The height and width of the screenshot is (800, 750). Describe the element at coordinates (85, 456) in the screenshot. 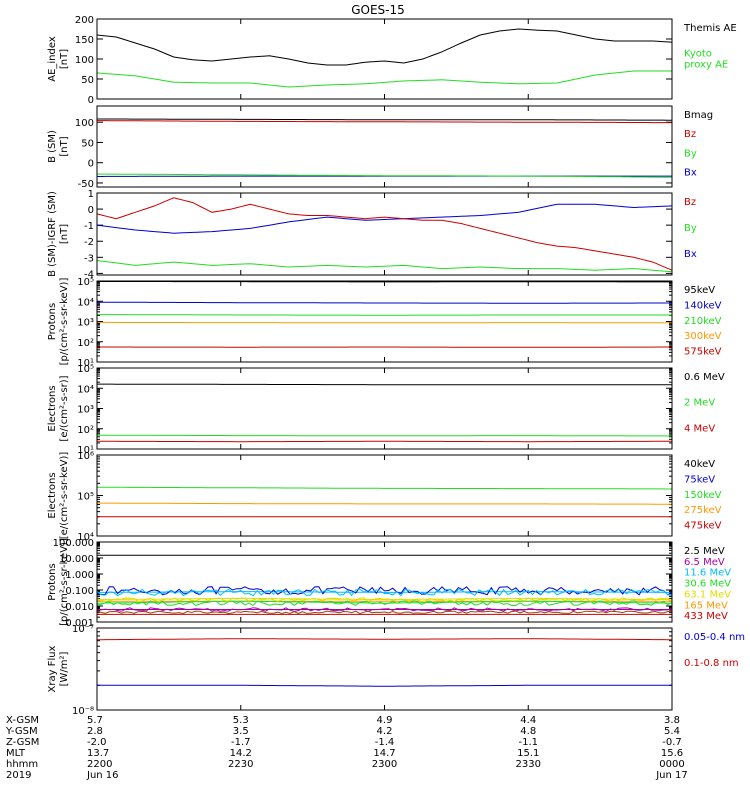

I see `y-tick-label: 10⁶` at that location.